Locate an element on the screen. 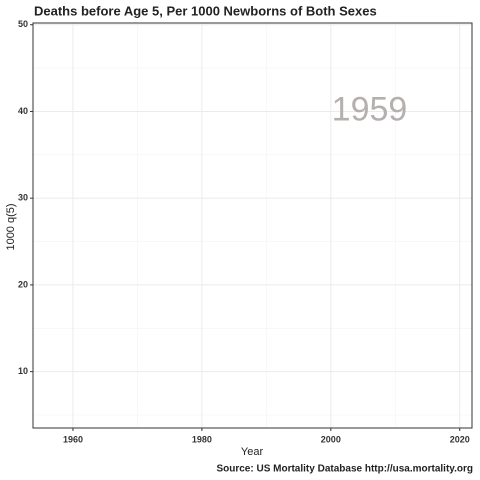 This screenshot has width=480, height=480. x-tick-label: 2000 is located at coordinates (331, 439).